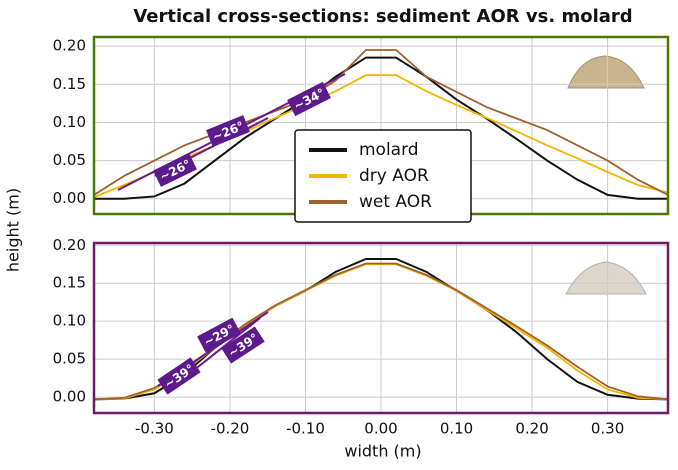  What do you see at coordinates (230, 429) in the screenshot?
I see `x-tick-label: -0.20` at bounding box center [230, 429].